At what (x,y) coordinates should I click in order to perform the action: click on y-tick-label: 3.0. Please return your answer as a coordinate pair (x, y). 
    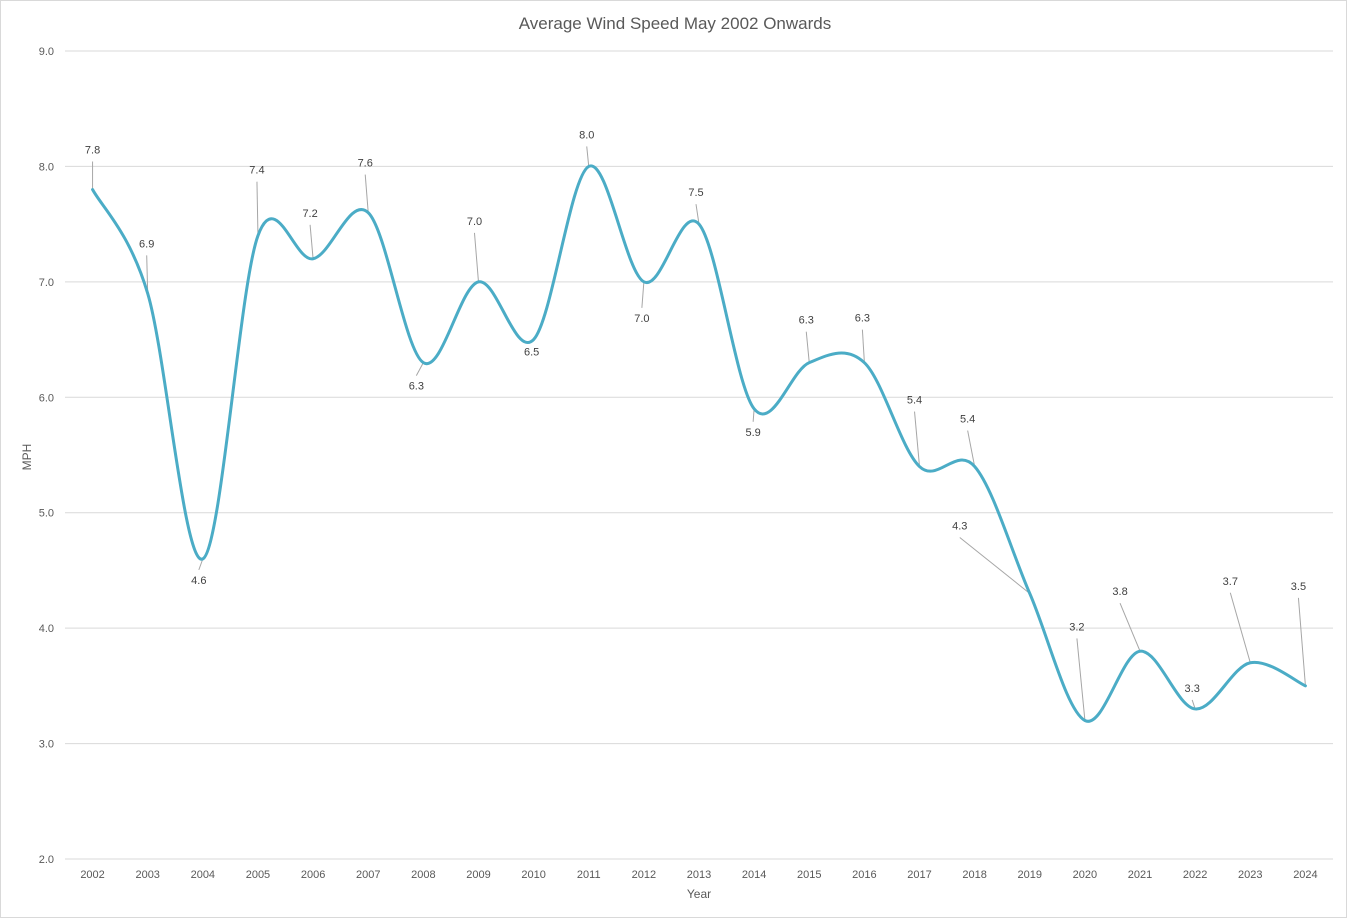
    Looking at the image, I should click on (46, 745).